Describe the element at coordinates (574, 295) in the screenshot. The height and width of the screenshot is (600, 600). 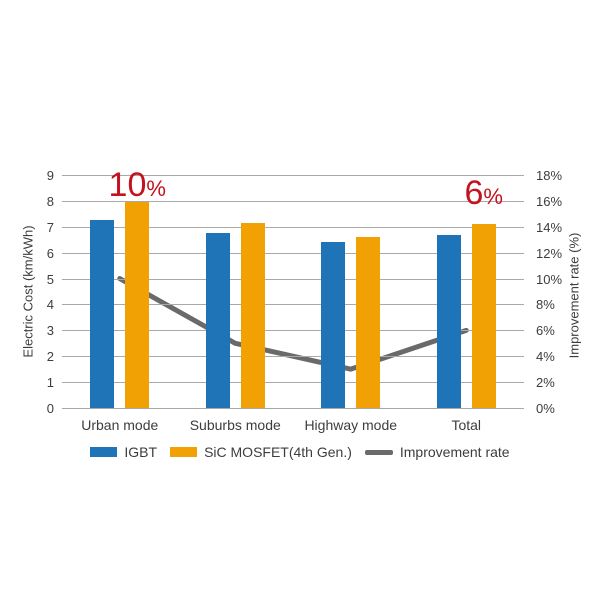
I see `right-axis-title: Improvement rate (%)` at that location.